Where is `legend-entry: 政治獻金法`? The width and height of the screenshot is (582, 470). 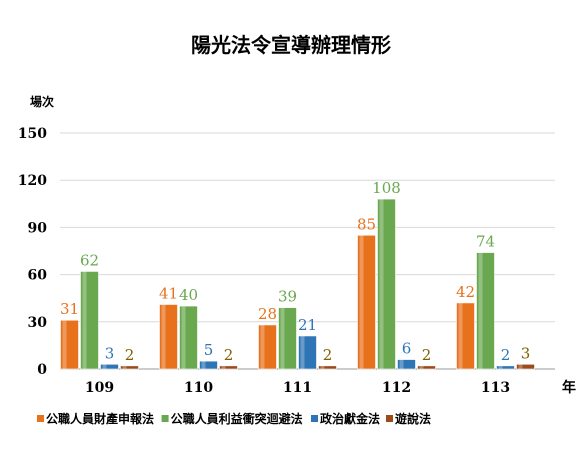 legend-entry: 政治獻金法 is located at coordinates (350, 418).